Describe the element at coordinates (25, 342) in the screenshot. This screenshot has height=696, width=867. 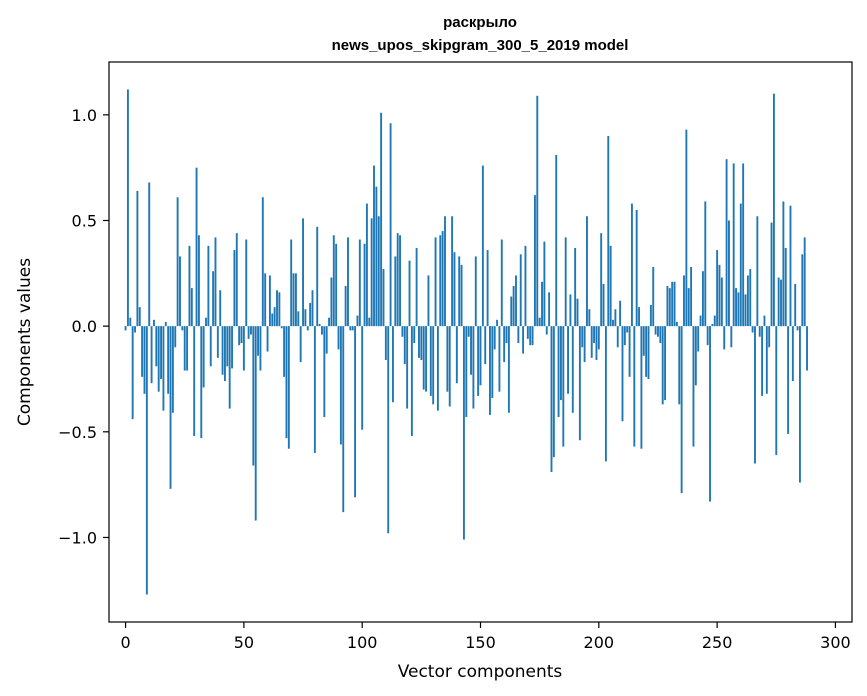
I see `y-axis-label: Components values` at that location.